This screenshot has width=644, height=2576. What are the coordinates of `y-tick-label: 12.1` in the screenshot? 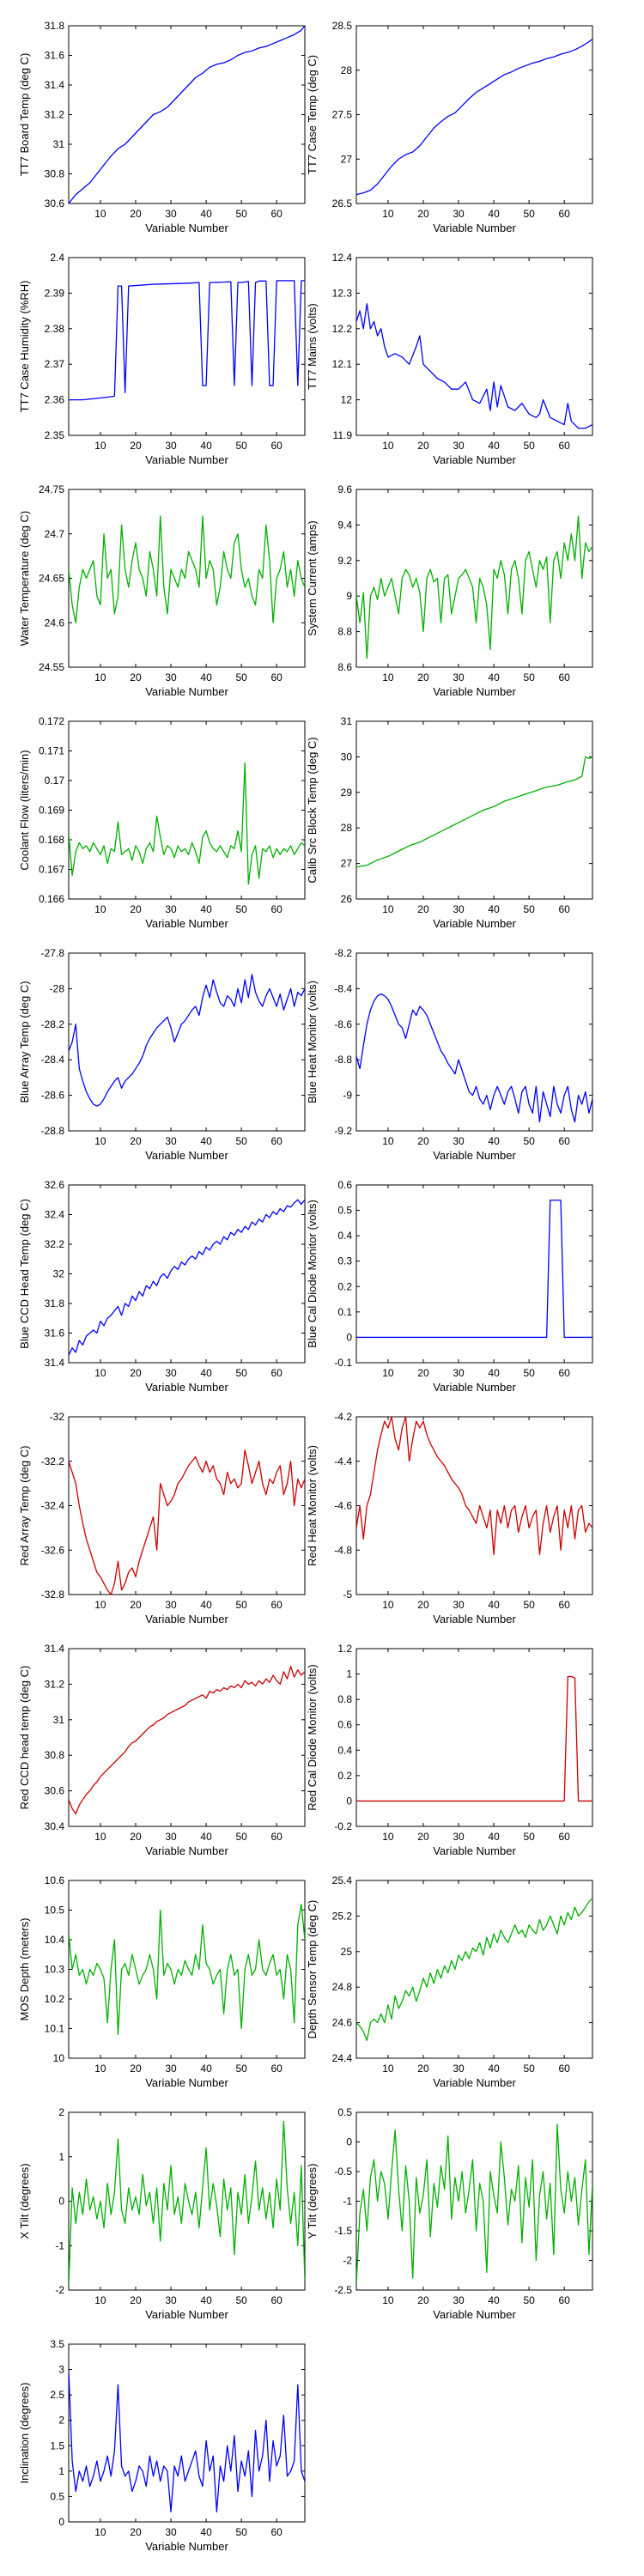 It's located at (343, 364).